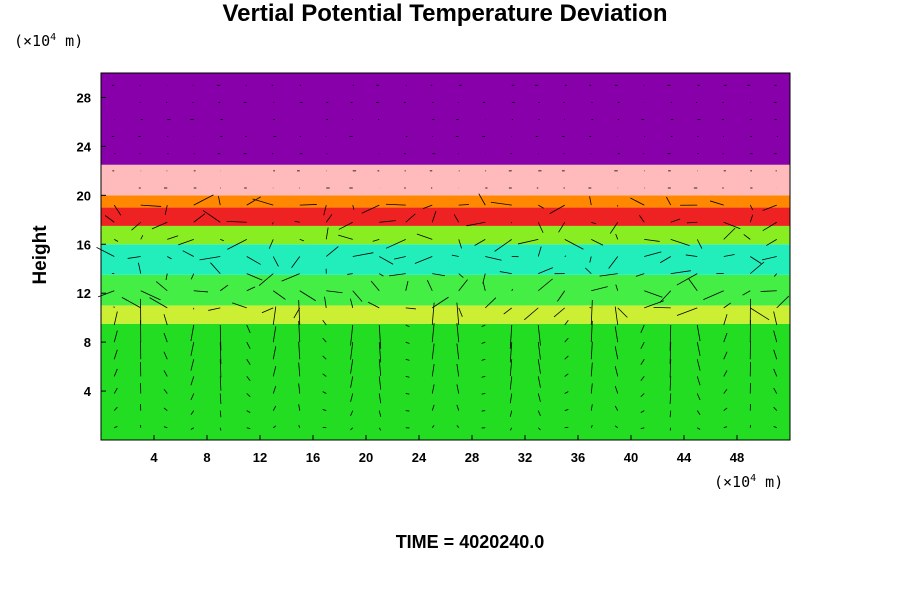 The width and height of the screenshot is (900, 600). What do you see at coordinates (84, 97) in the screenshot?
I see `y-tick-label: 28` at bounding box center [84, 97].